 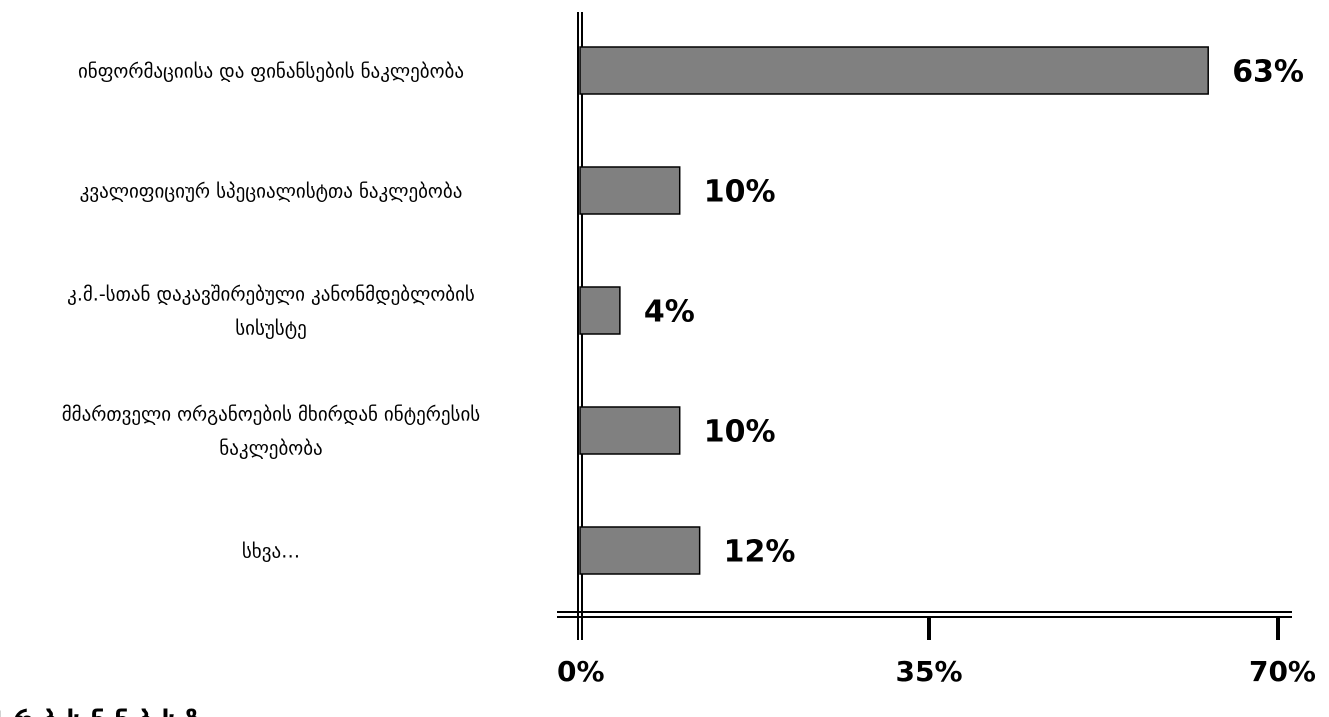 What do you see at coordinates (270, 449) in the screenshot?
I see `category-label: ნაკლებობა` at bounding box center [270, 449].